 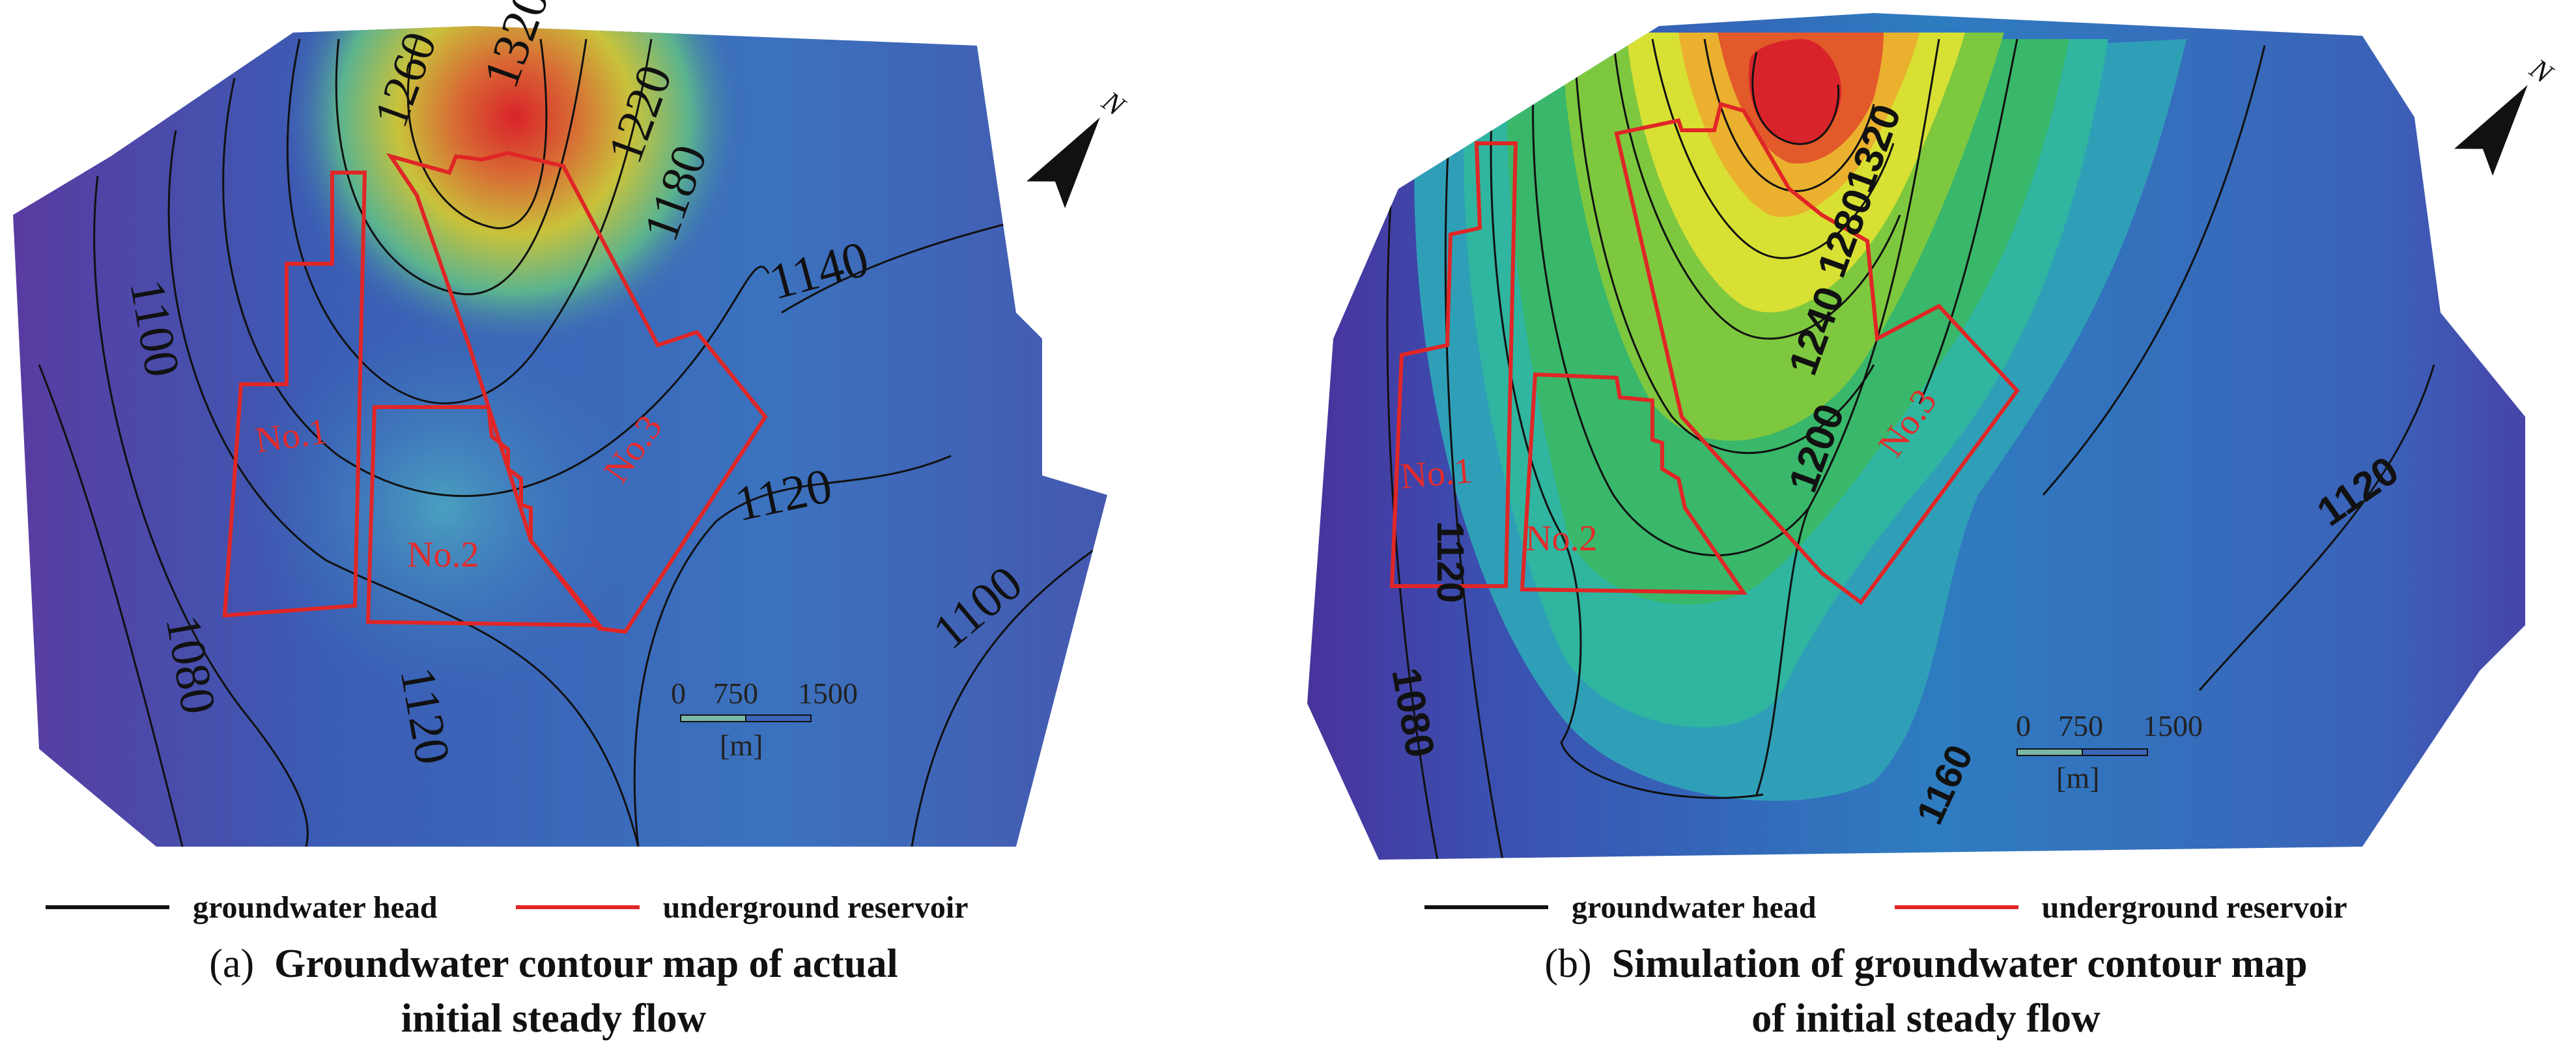 What do you see at coordinates (1450, 562) in the screenshot?
I see `contour-label-1120-west: 1120` at bounding box center [1450, 562].